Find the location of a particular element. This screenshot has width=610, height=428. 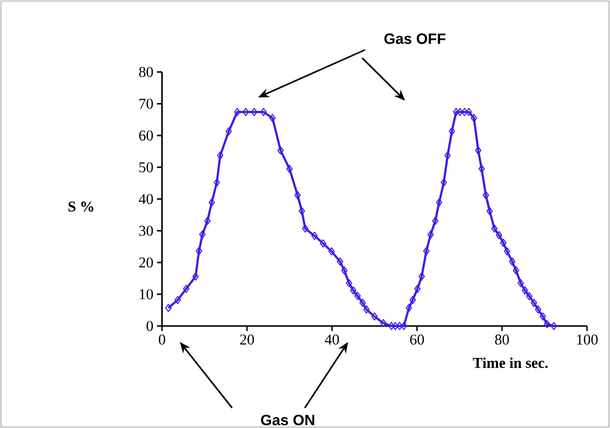

text: Gas OFF is located at coordinates (415, 38).